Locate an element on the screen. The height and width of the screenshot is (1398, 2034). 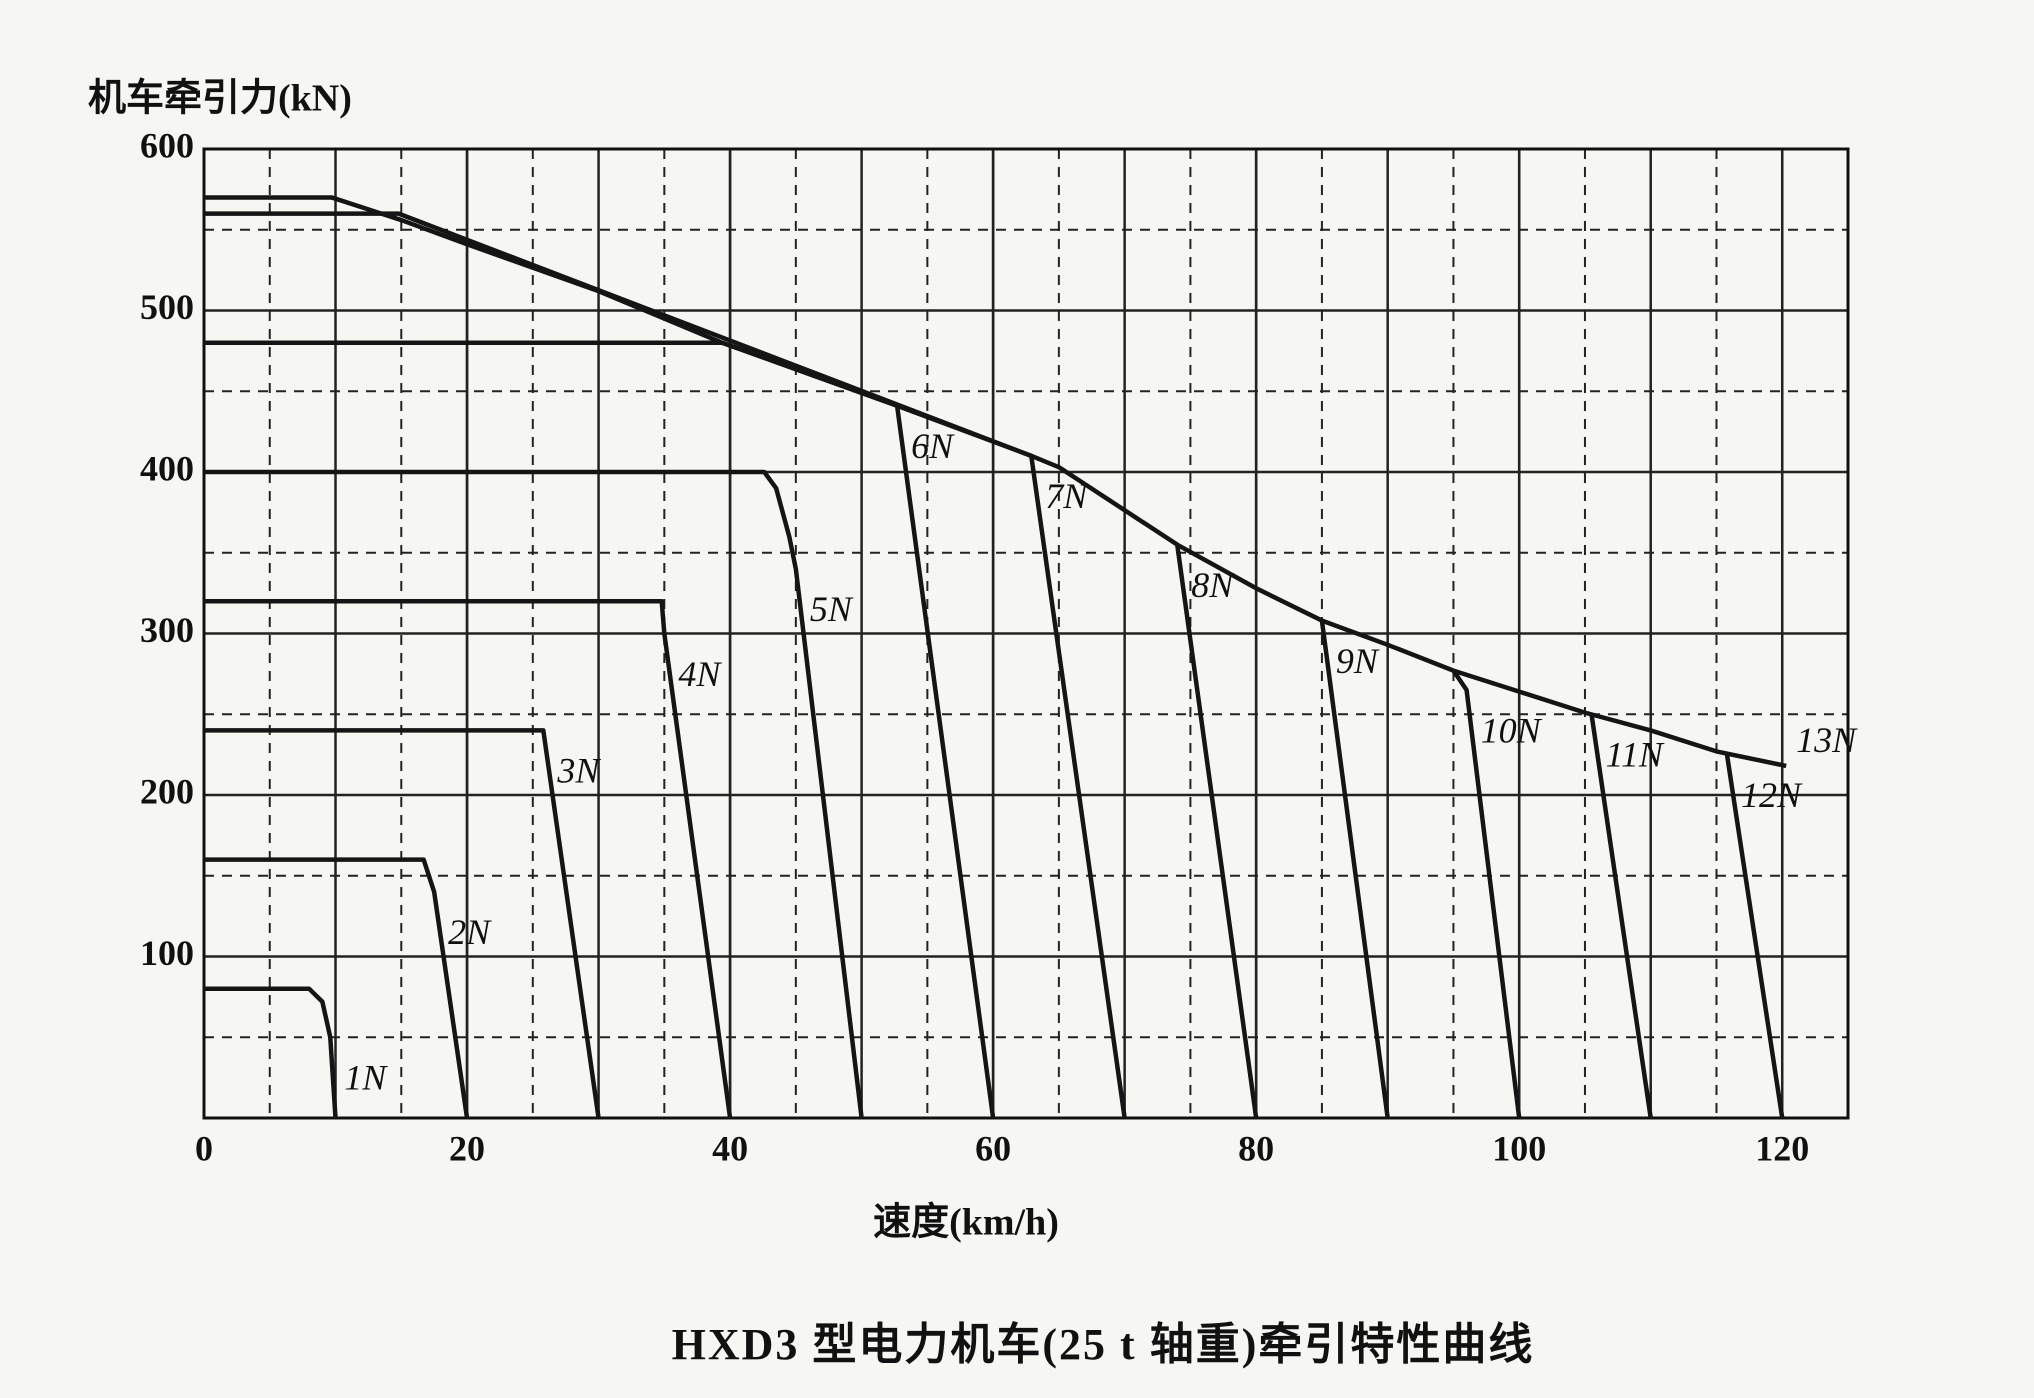
y-tick-label: 400 is located at coordinates (167, 468).